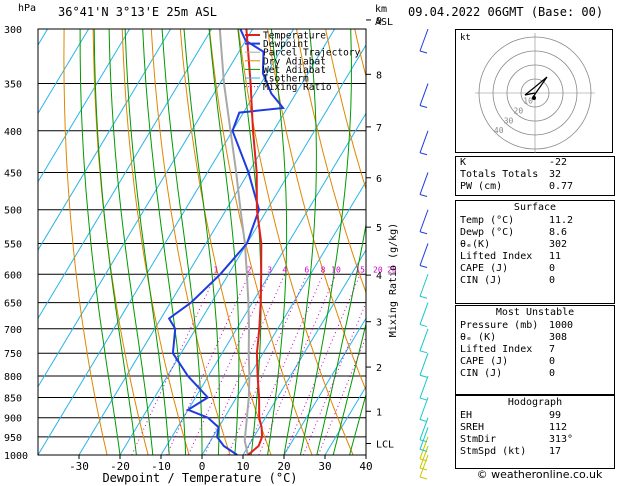 This screenshot has width=629, height=486. Describe the element at coordinates (294, 61) in the screenshot. I see `legend-label: Dry Adiabat` at that location.